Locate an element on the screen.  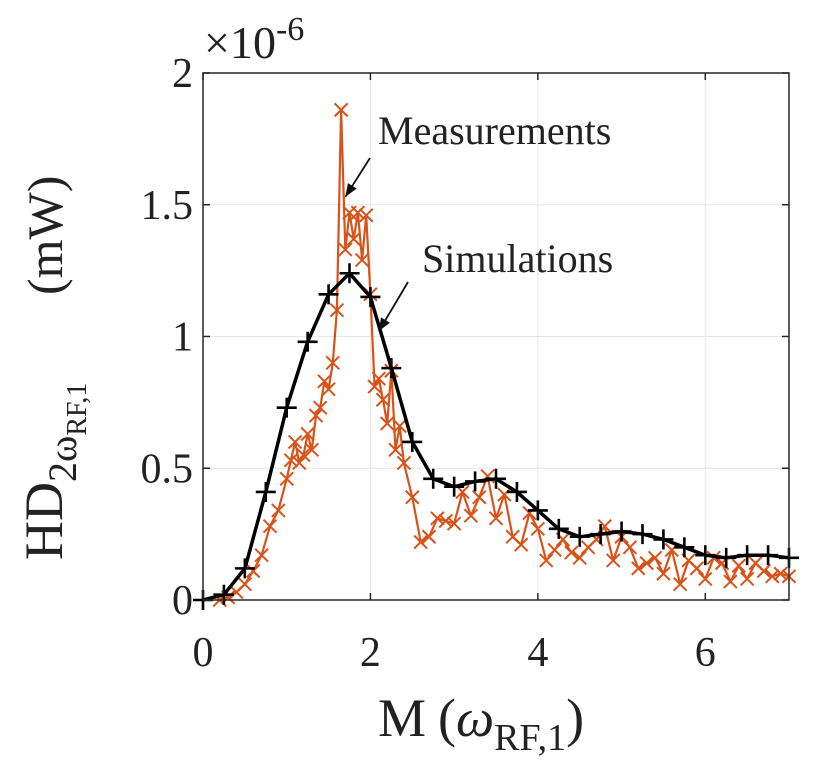
x-tick-label: 4 is located at coordinates (537, 653).